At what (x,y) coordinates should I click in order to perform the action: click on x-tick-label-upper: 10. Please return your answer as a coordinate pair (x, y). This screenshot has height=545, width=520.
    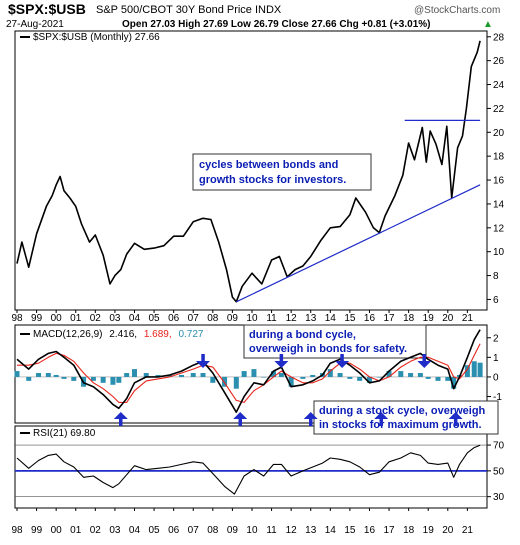
    Looking at the image, I should click on (252, 318).